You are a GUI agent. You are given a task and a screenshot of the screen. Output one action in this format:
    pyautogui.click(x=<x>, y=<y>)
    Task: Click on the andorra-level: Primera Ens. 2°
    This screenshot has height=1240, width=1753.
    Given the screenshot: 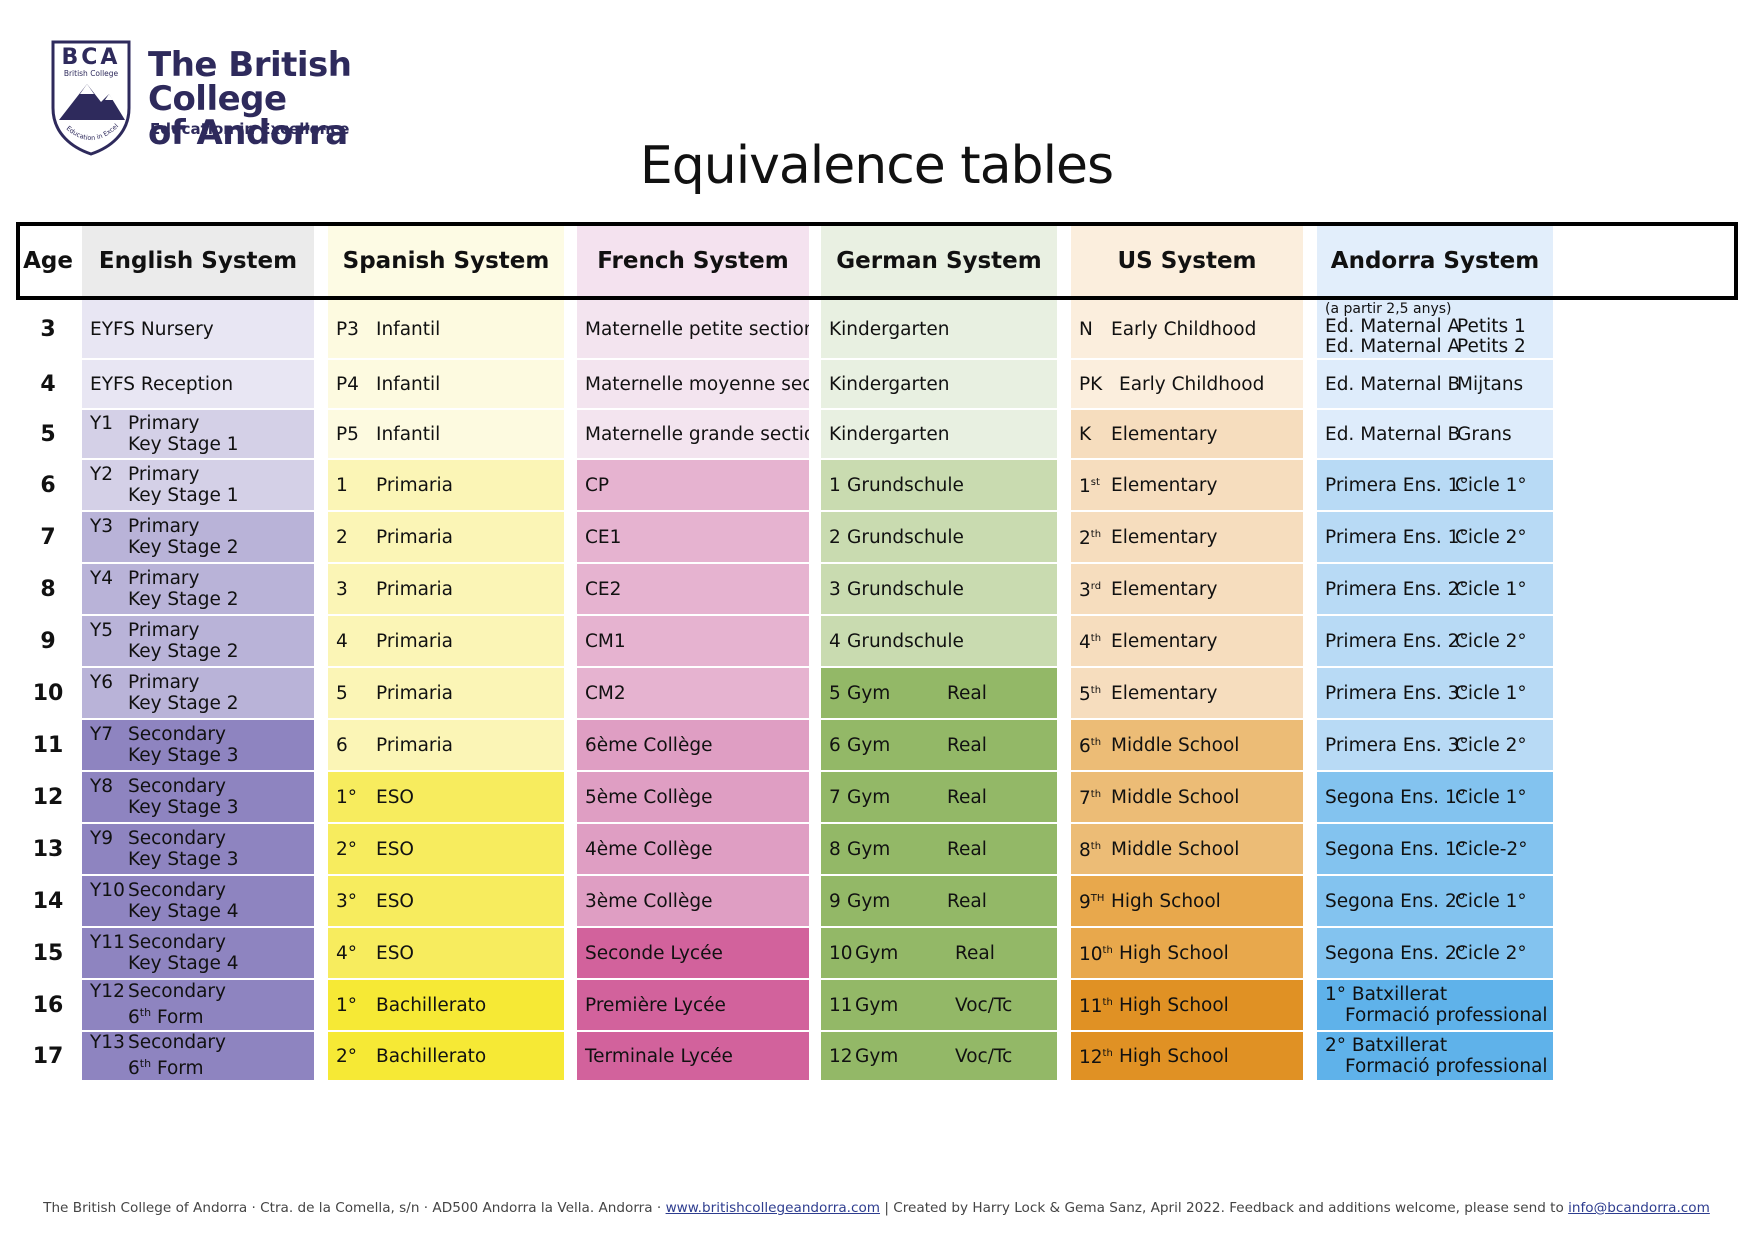 What is the action you would take?
    pyautogui.click(x=1397, y=641)
    